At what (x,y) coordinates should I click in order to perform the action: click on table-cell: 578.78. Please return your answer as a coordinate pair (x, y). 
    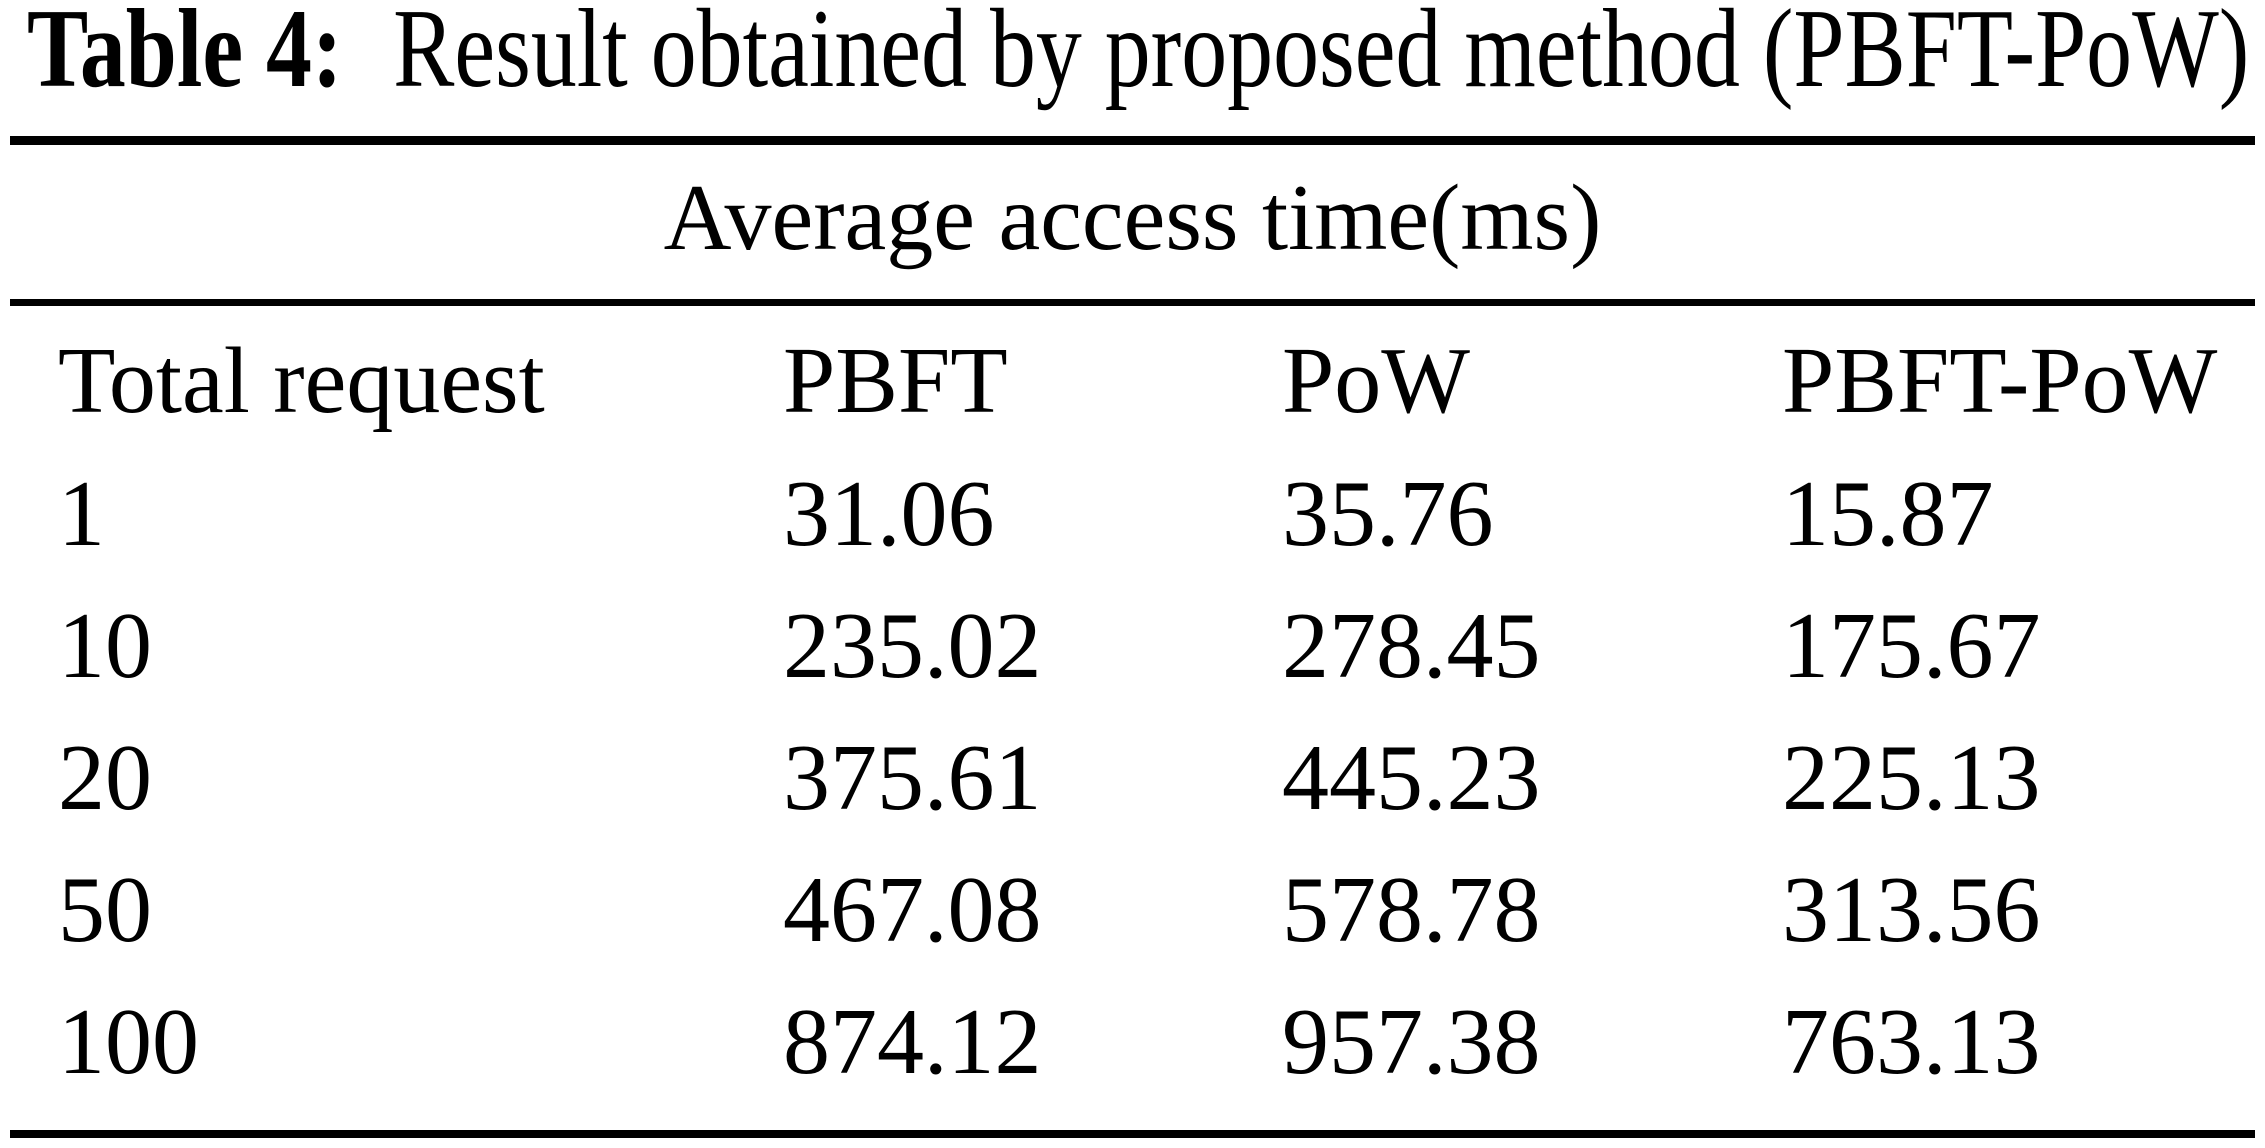
    Looking at the image, I should click on (1411, 910).